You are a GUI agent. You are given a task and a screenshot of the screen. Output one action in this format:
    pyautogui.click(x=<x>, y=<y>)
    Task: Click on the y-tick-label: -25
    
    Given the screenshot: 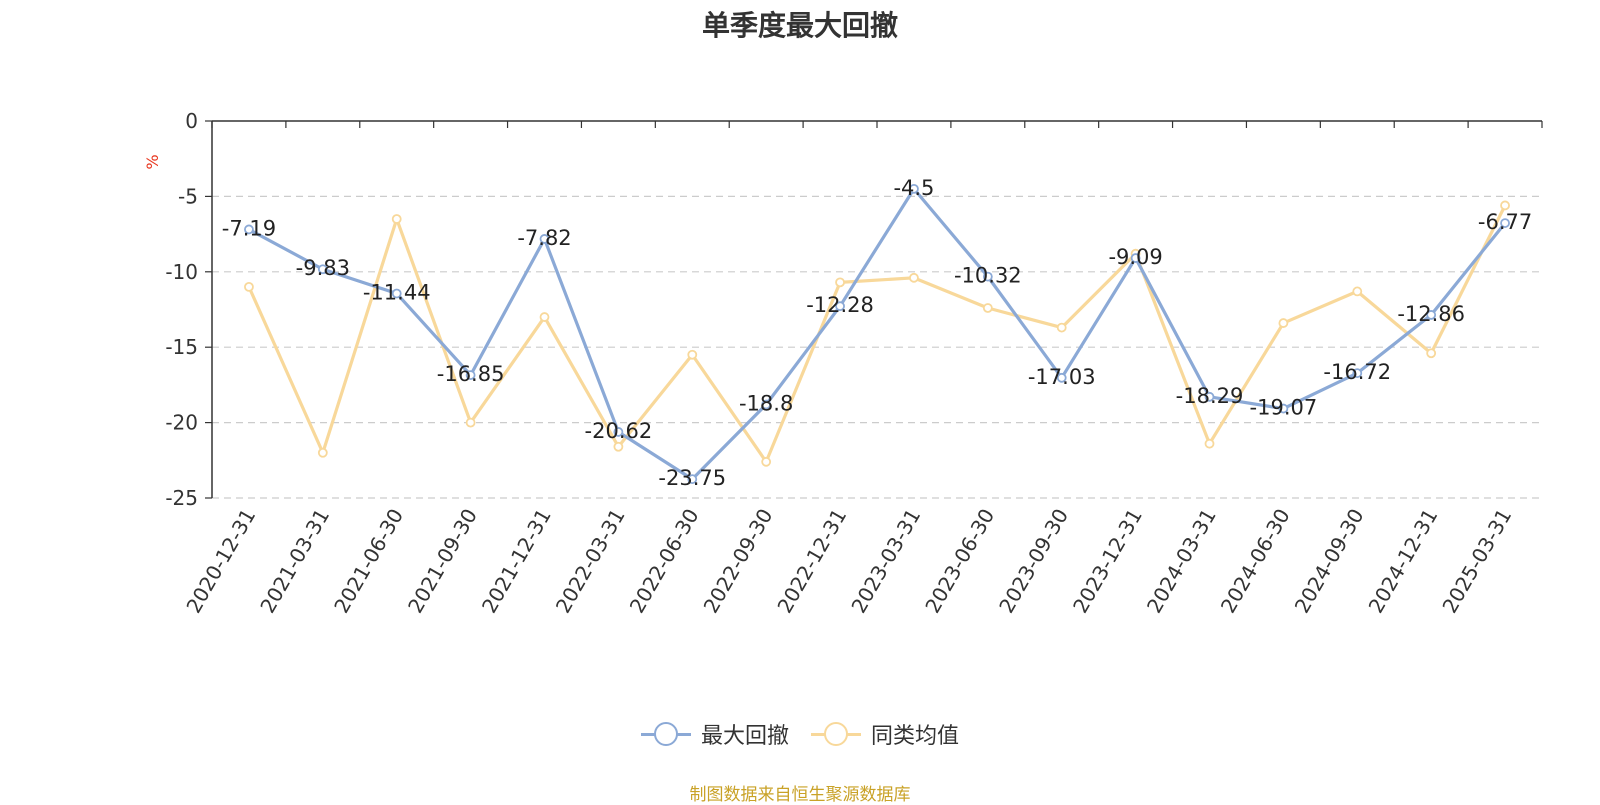 What is the action you would take?
    pyautogui.click(x=181, y=498)
    